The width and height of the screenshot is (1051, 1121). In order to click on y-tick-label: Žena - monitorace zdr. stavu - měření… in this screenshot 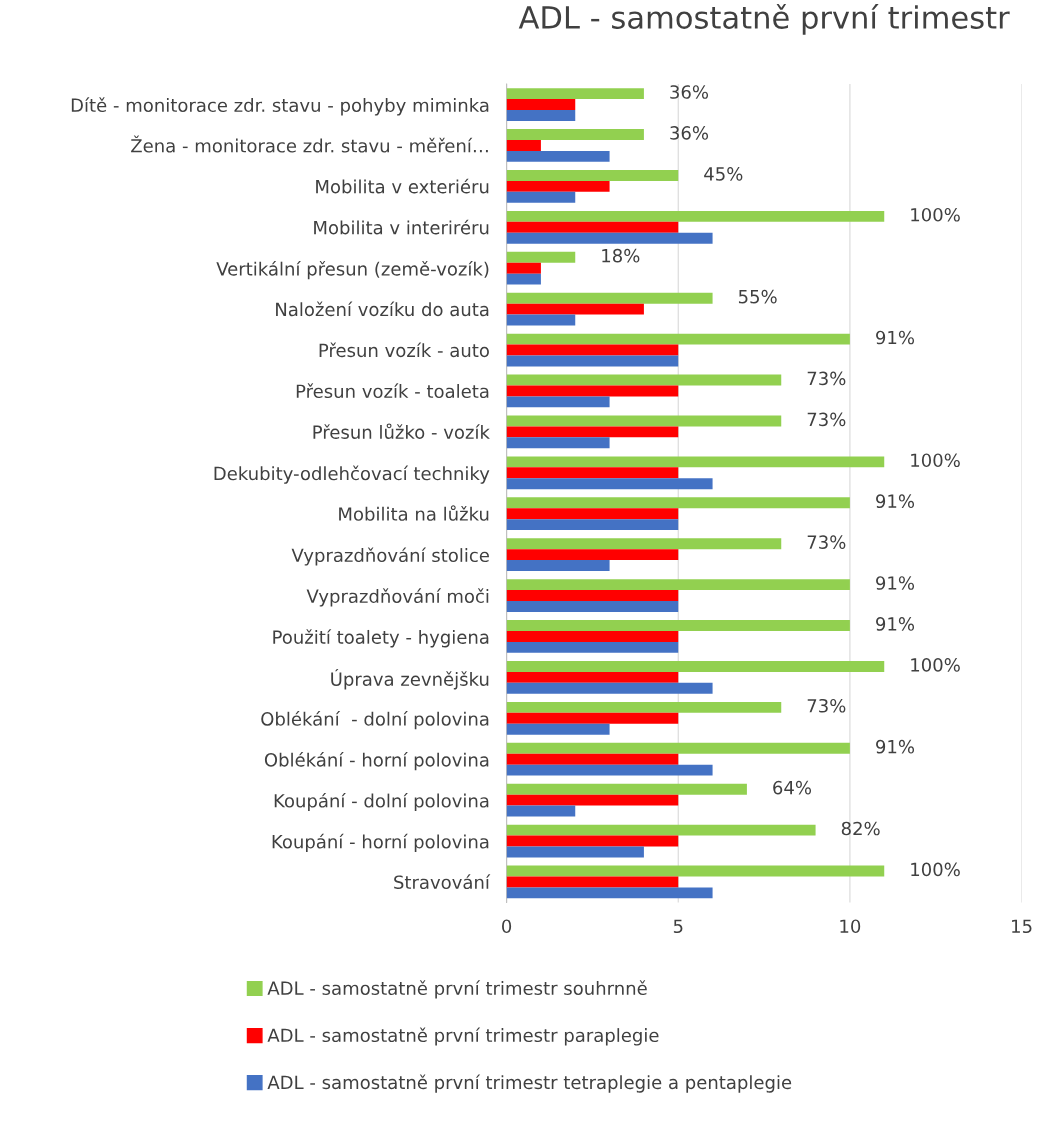, I will do `click(309, 144)`.